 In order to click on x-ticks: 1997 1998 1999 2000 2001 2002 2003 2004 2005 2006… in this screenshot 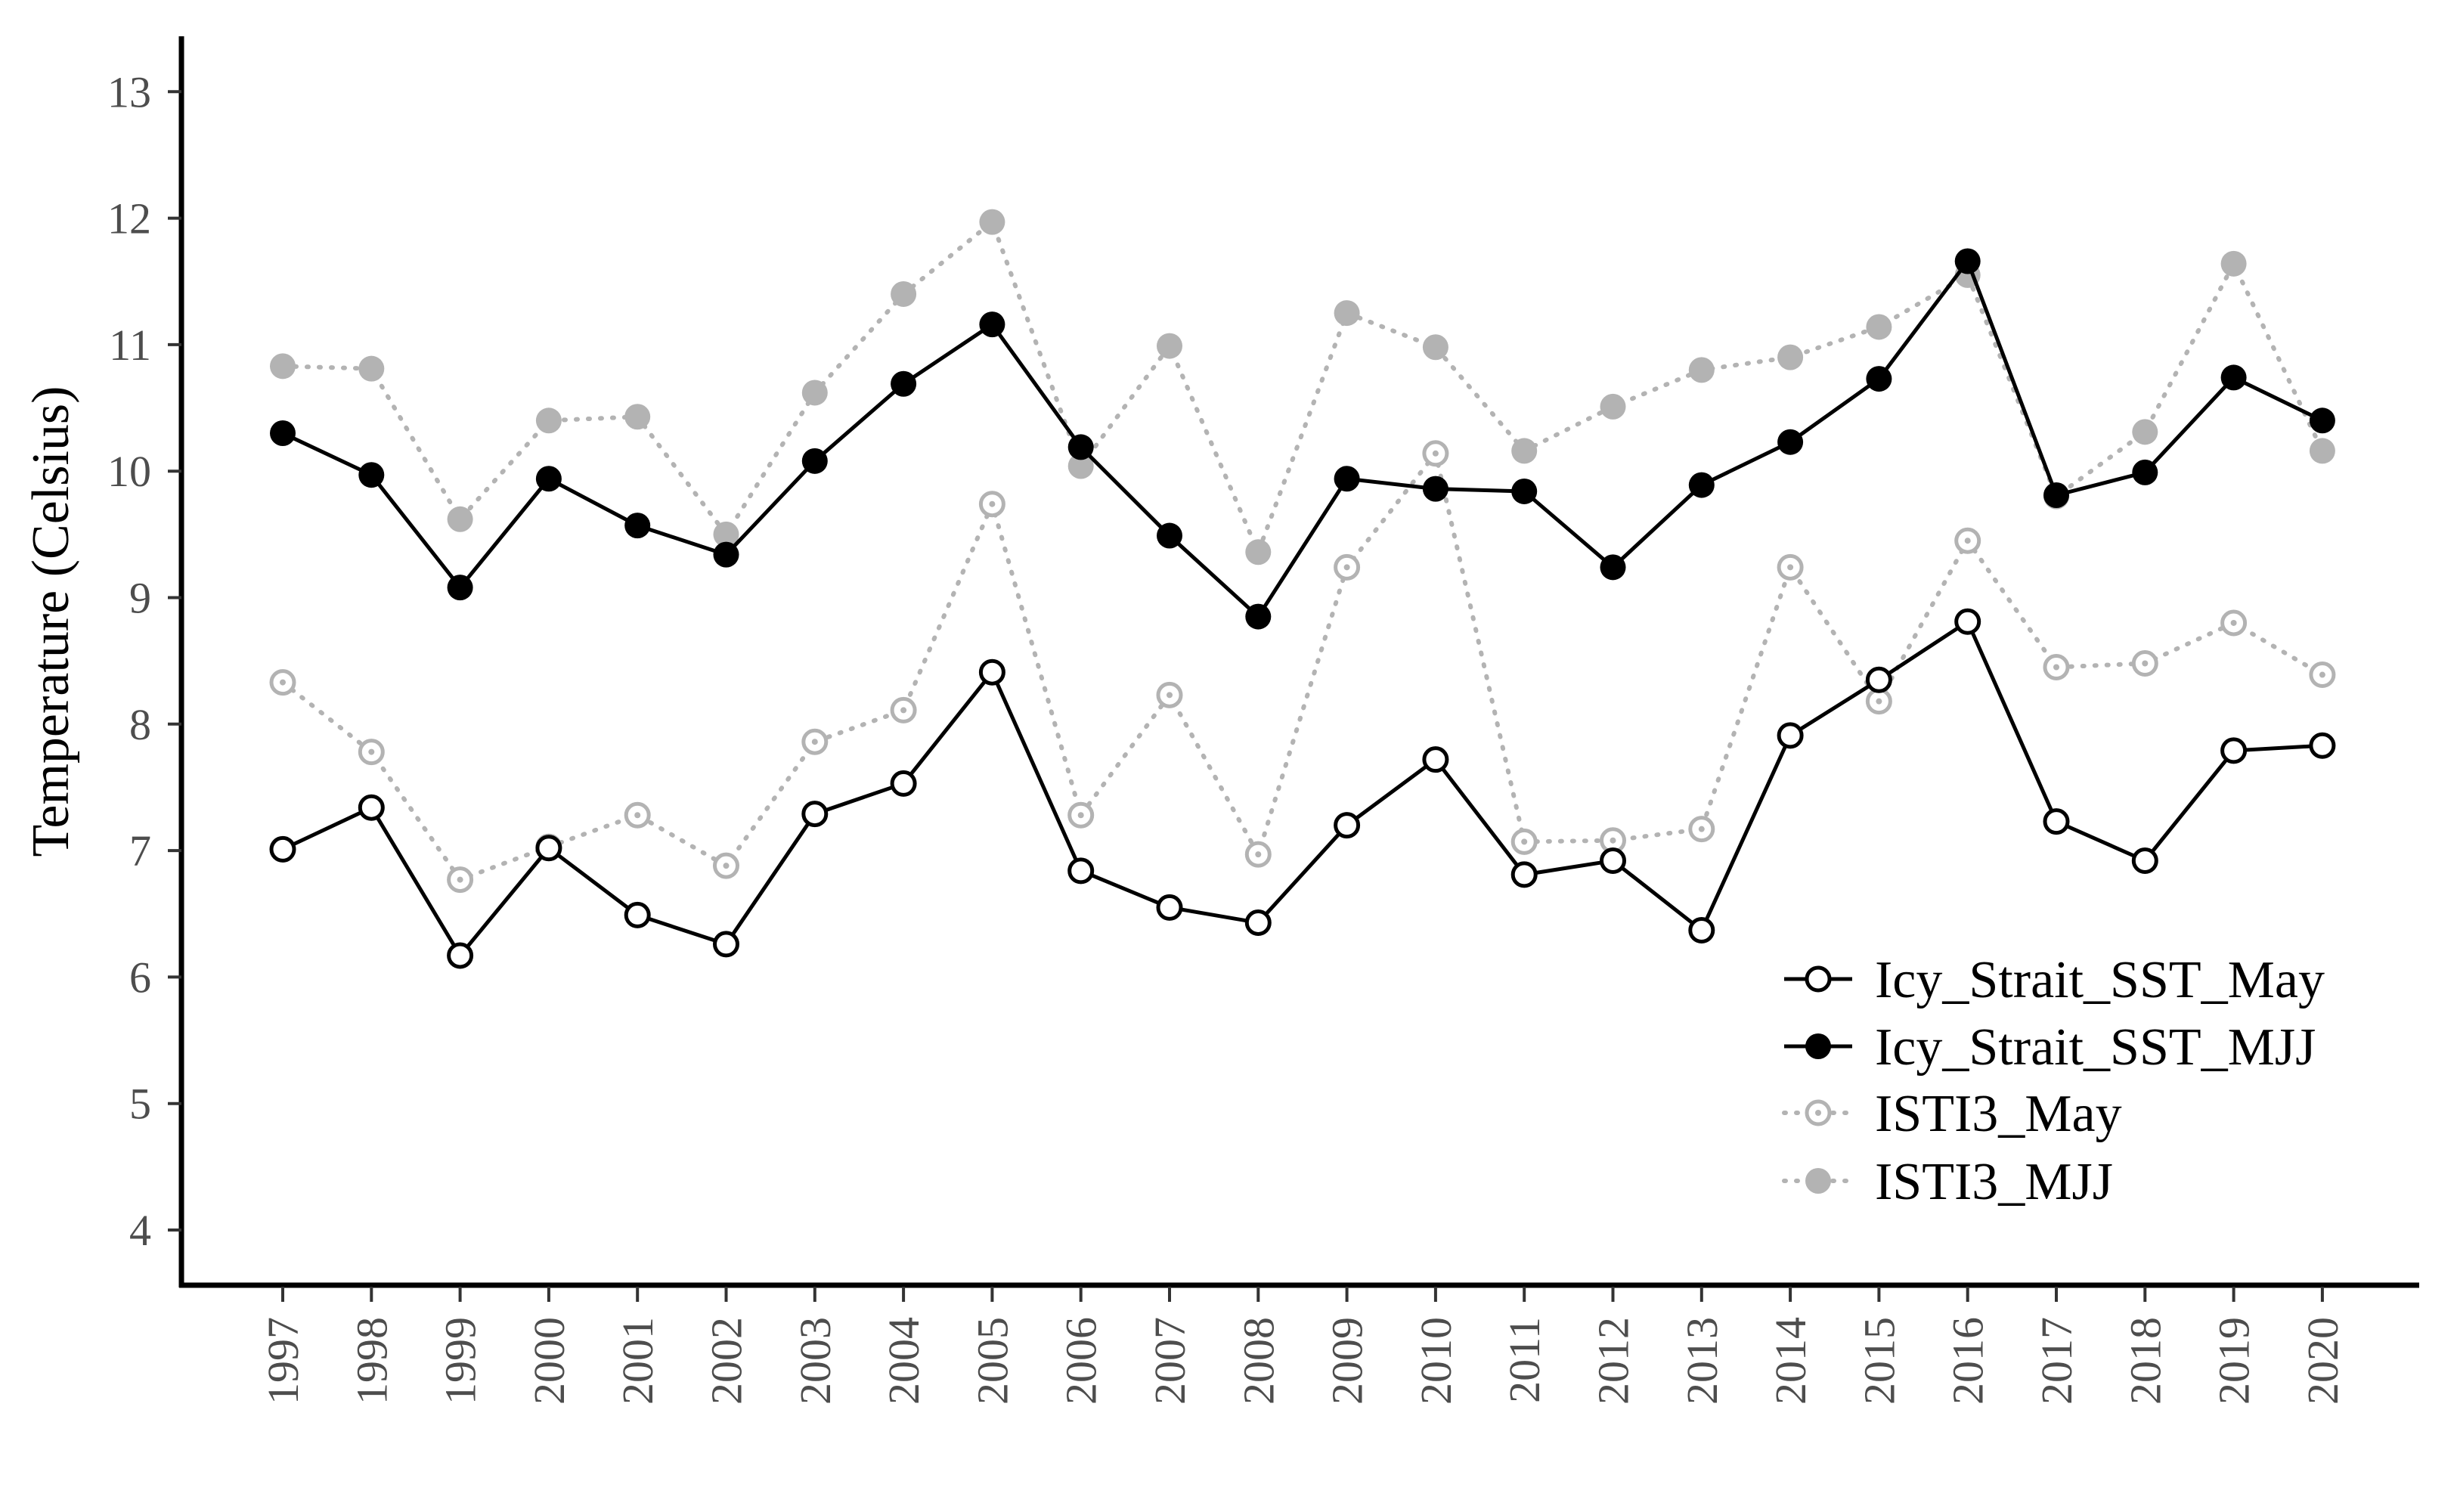, I will do `click(1303, 1346)`.